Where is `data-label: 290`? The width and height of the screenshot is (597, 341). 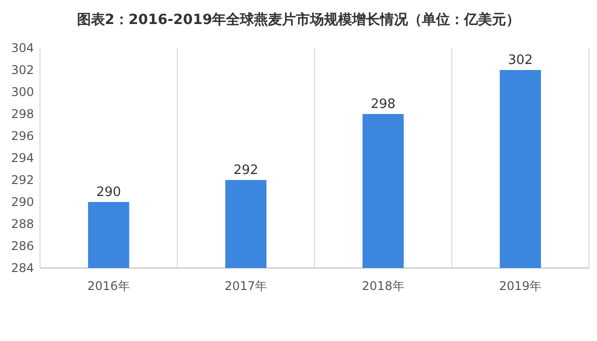 data-label: 290 is located at coordinates (109, 192).